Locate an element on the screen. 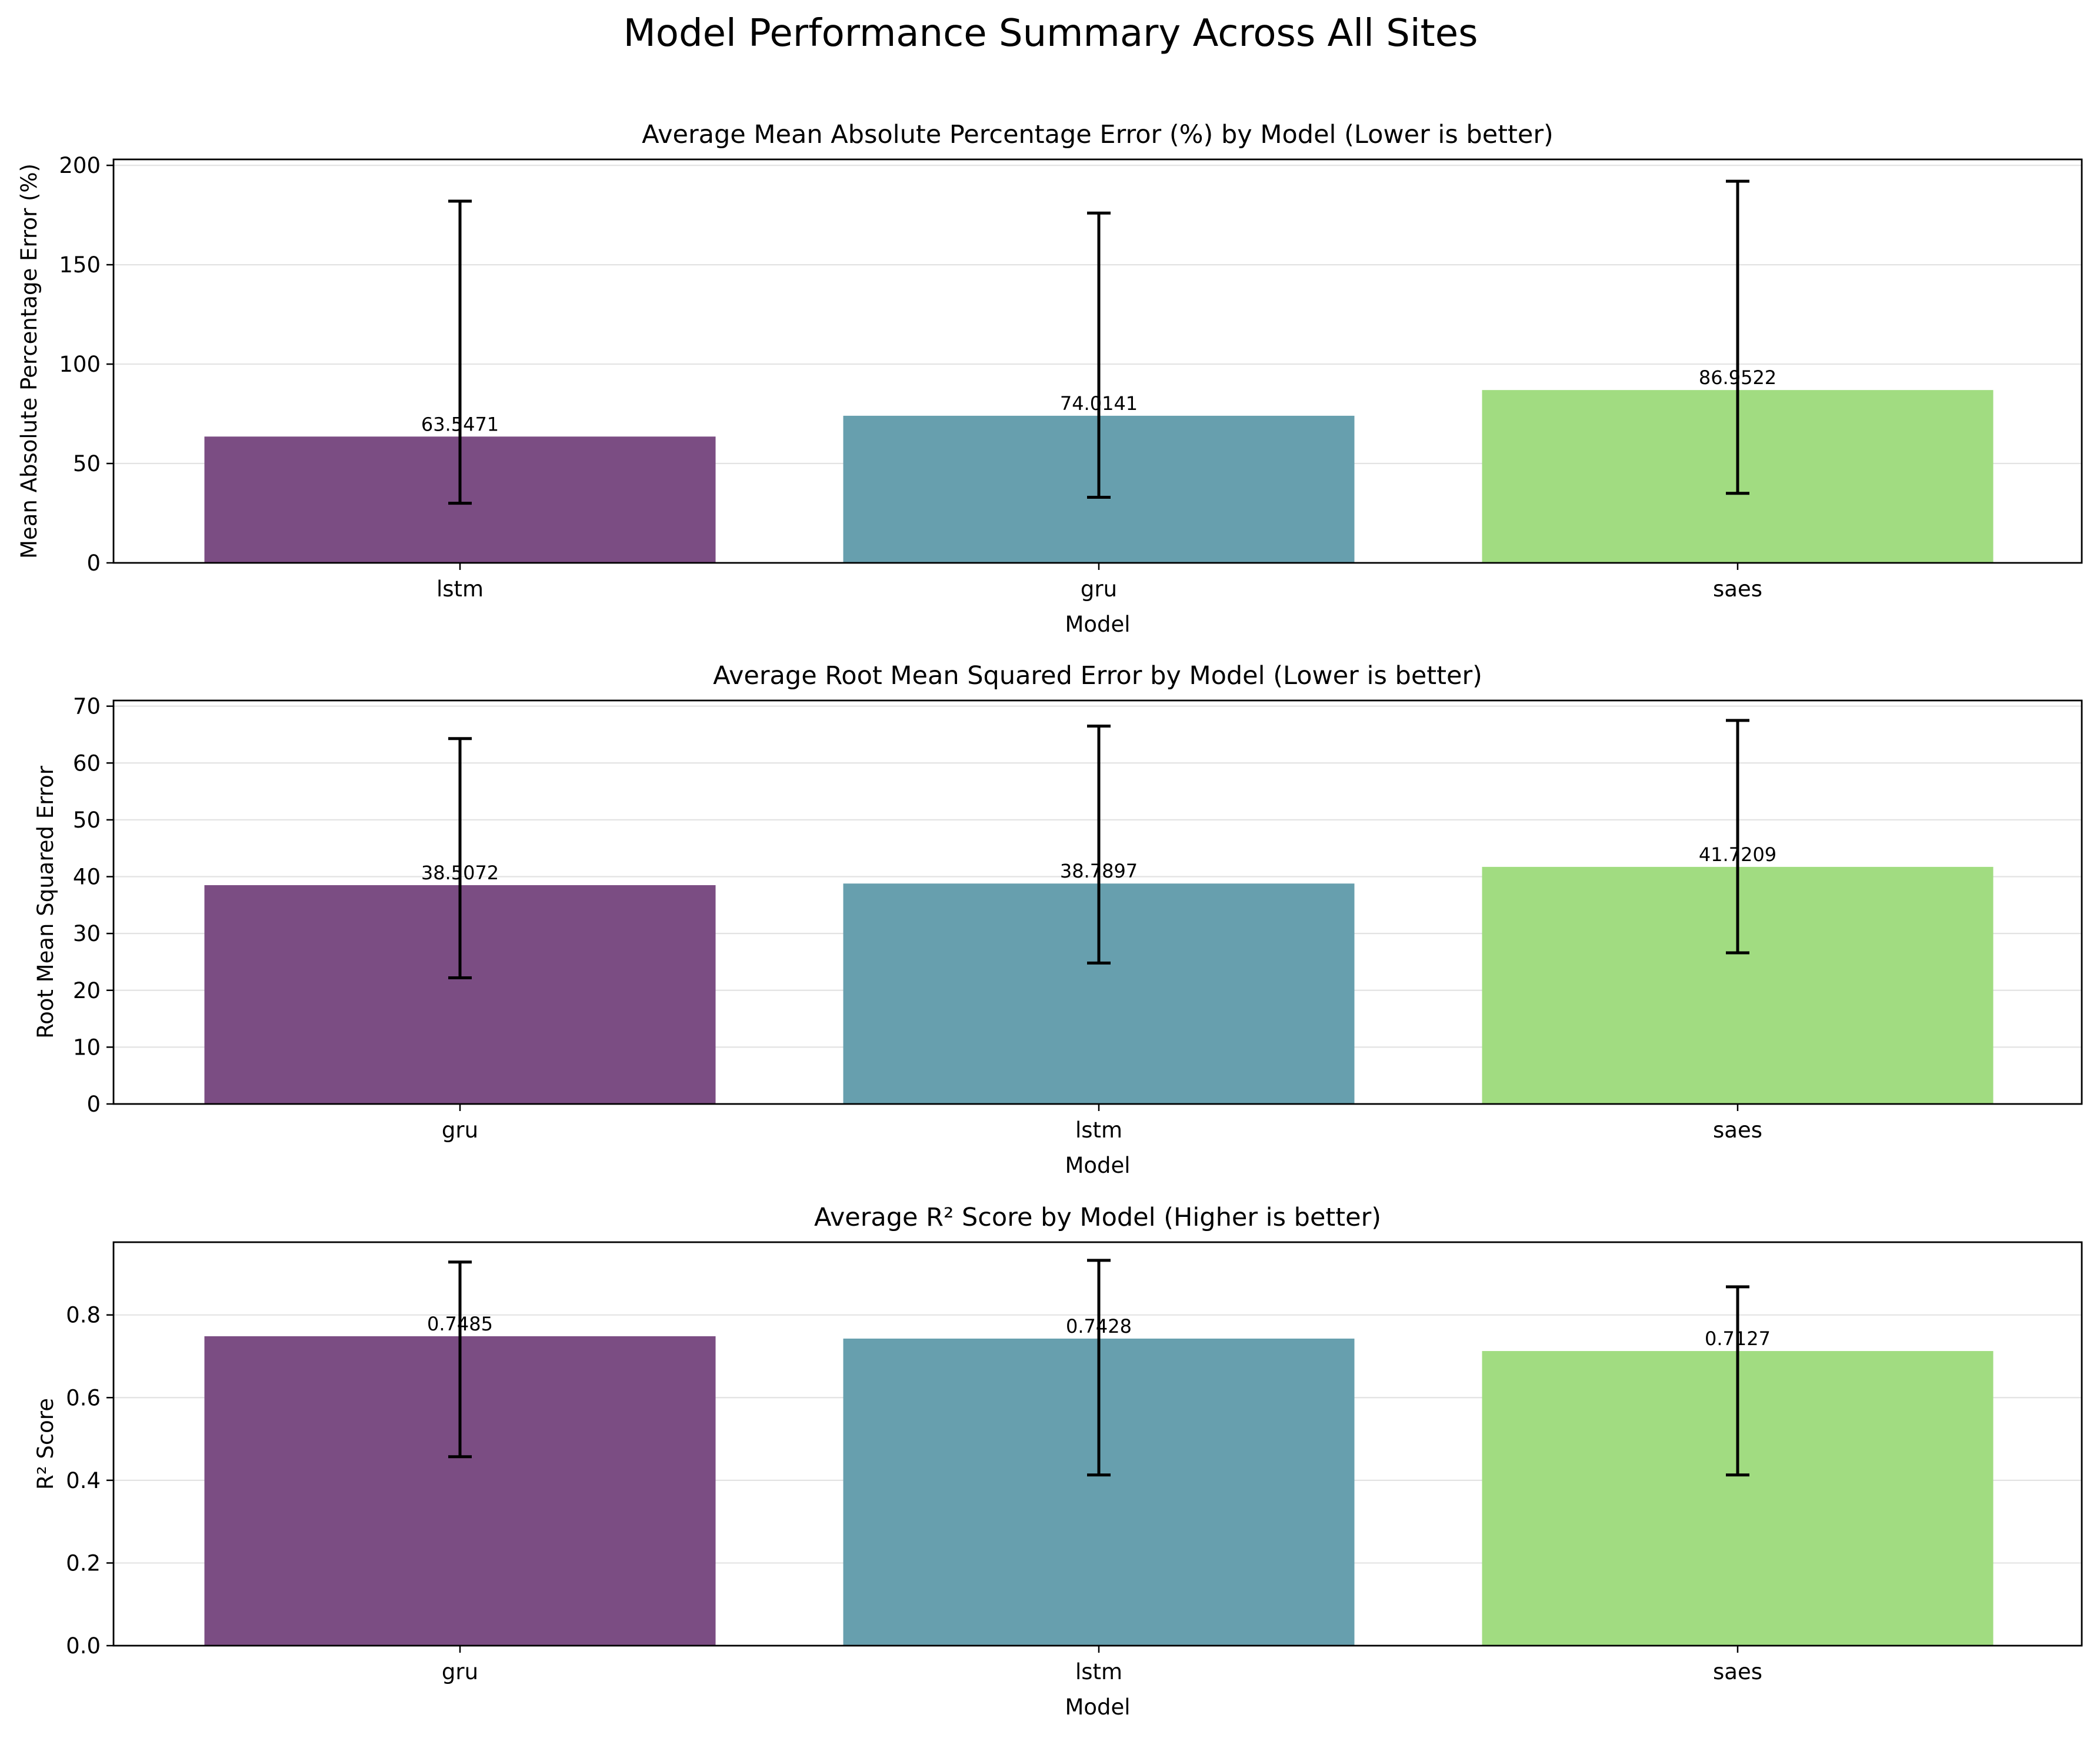 The height and width of the screenshot is (1738, 2100). value-label-lstm: 38.7897 is located at coordinates (1099, 871).